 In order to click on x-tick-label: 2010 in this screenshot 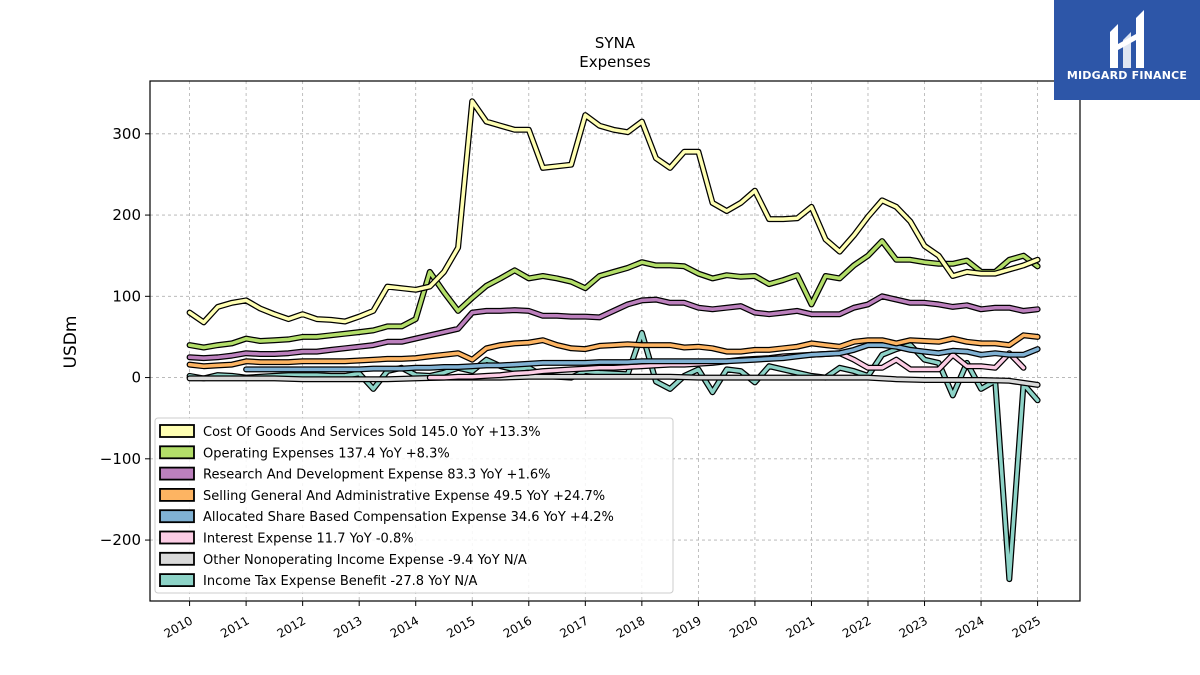, I will do `click(178, 626)`.